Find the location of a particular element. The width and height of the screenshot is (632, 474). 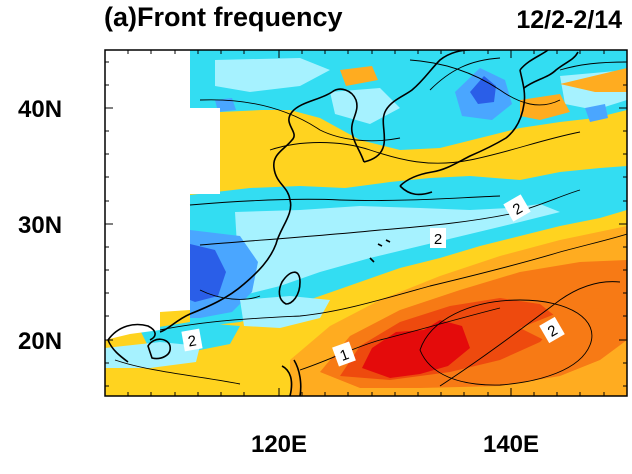

figure-title: (a)Front frequency is located at coordinates (223, 17).